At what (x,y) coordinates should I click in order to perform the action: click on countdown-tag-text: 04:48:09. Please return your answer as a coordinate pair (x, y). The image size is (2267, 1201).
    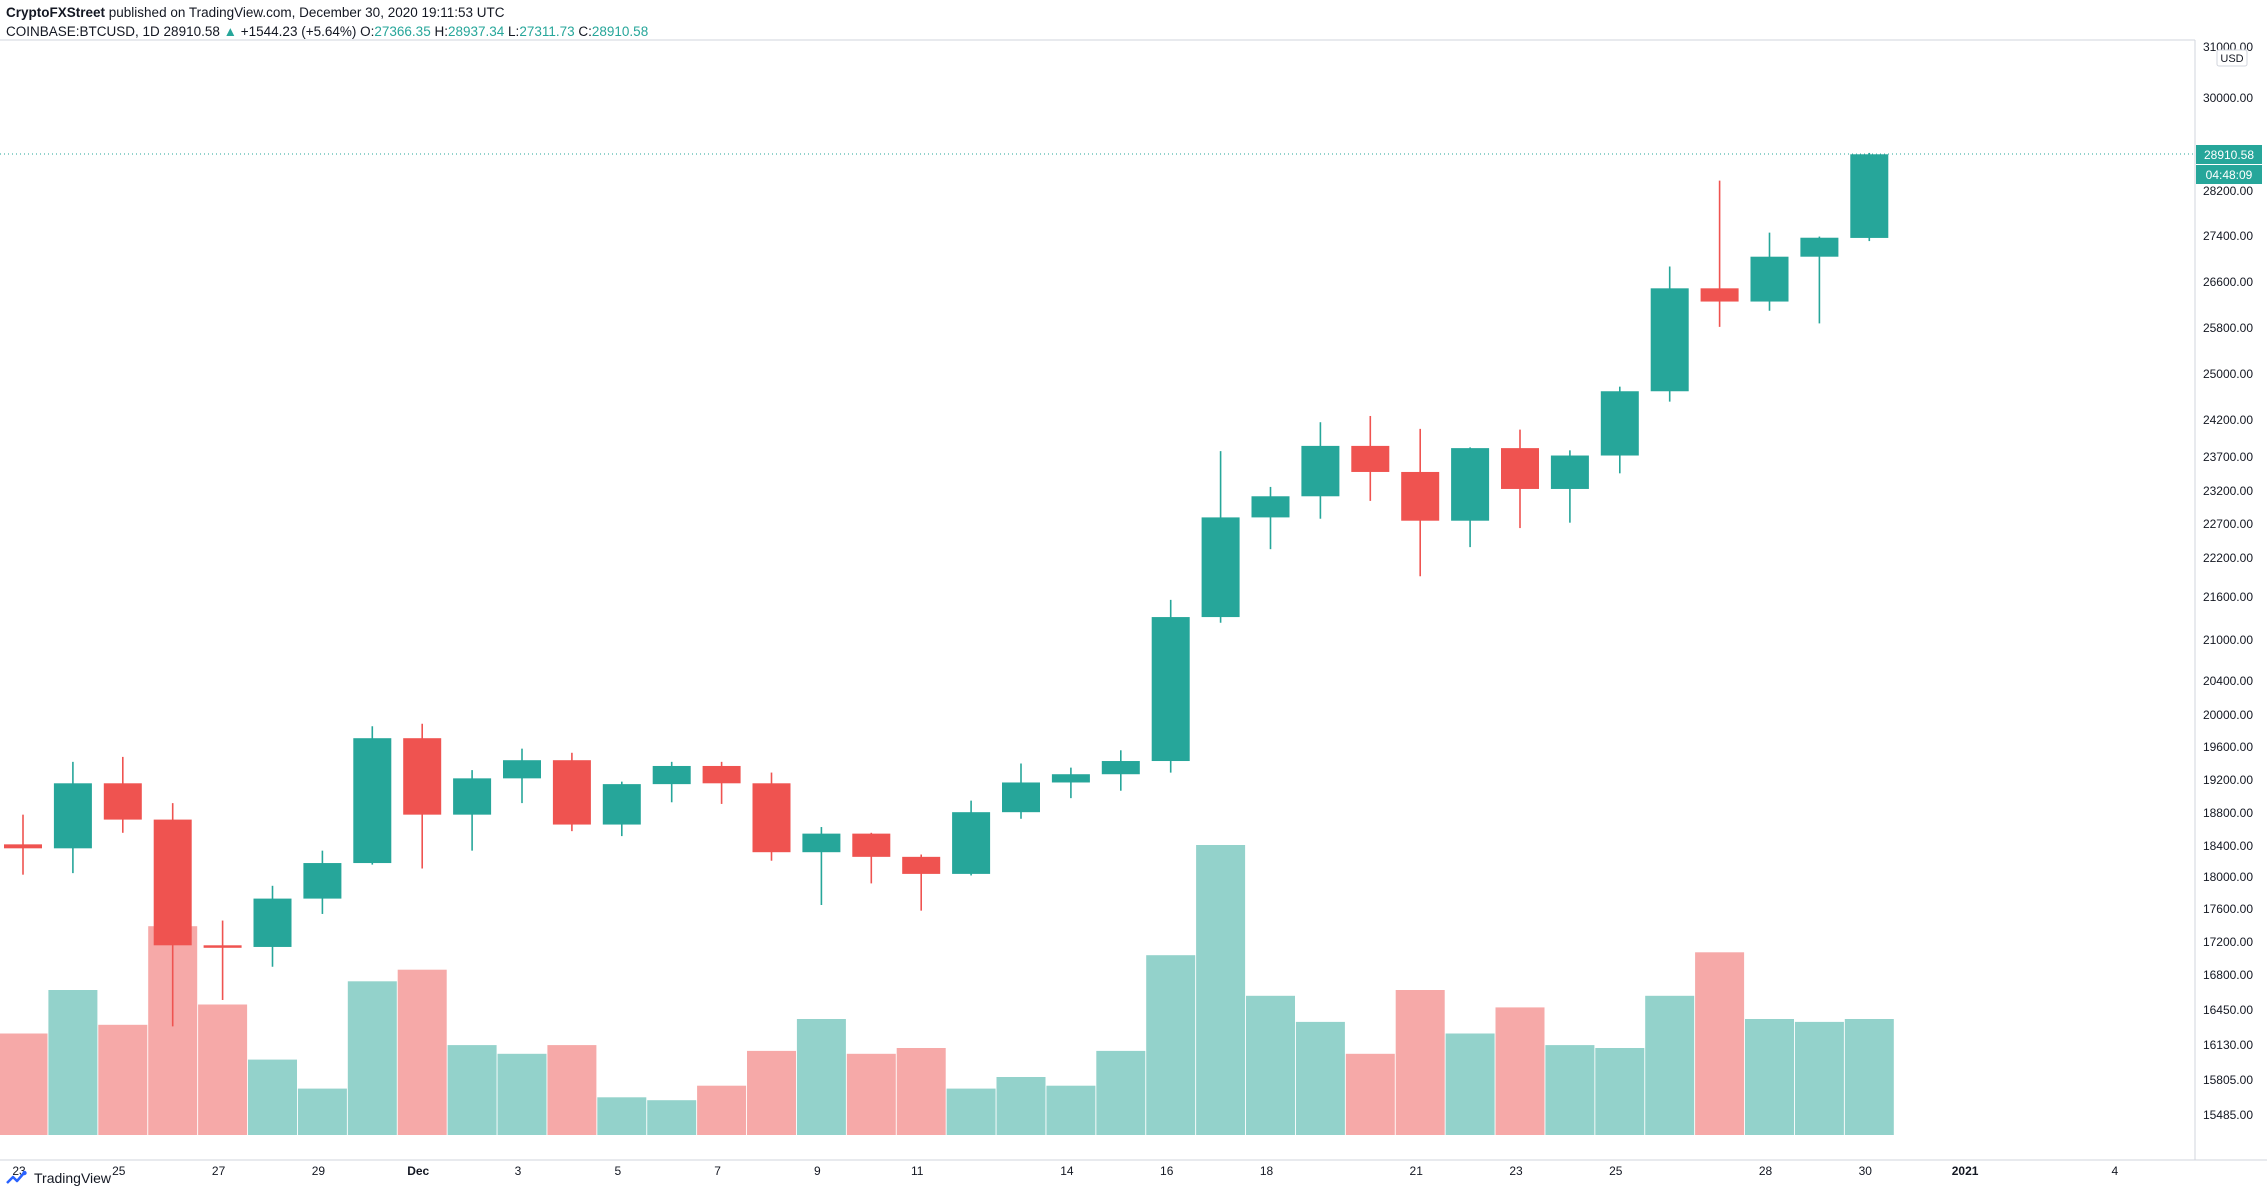
    Looking at the image, I should click on (2229, 175).